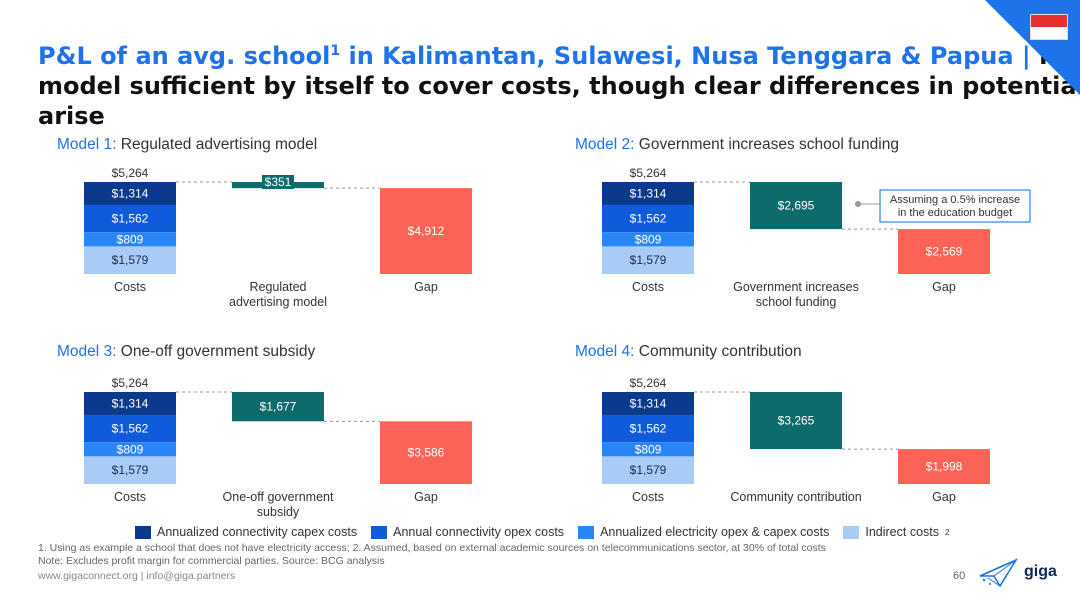  I want to click on page-number: 60, so click(959, 576).